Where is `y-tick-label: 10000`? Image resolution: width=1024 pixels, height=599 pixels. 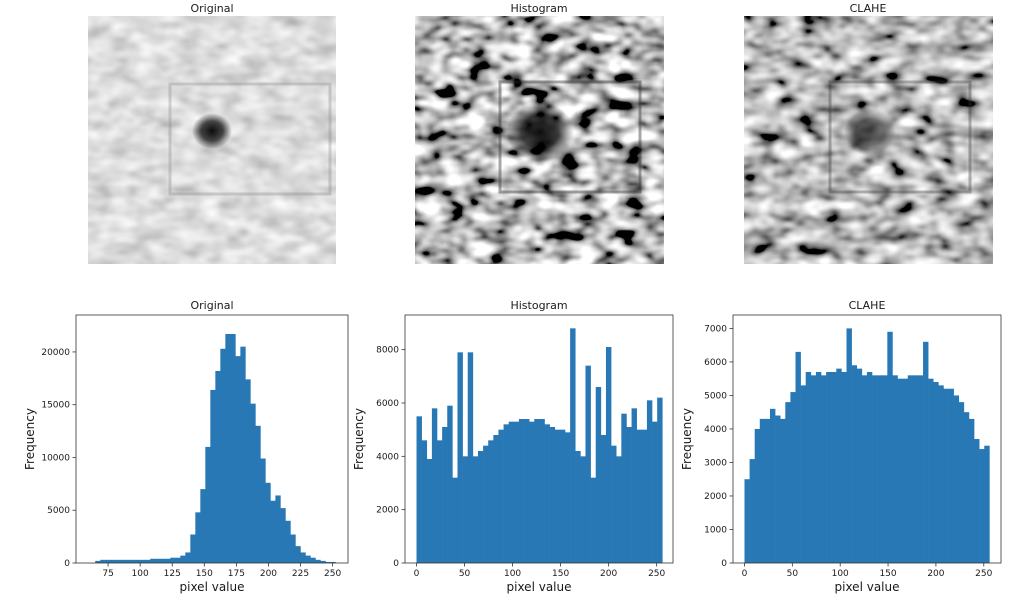
y-tick-label: 10000 is located at coordinates (55, 458).